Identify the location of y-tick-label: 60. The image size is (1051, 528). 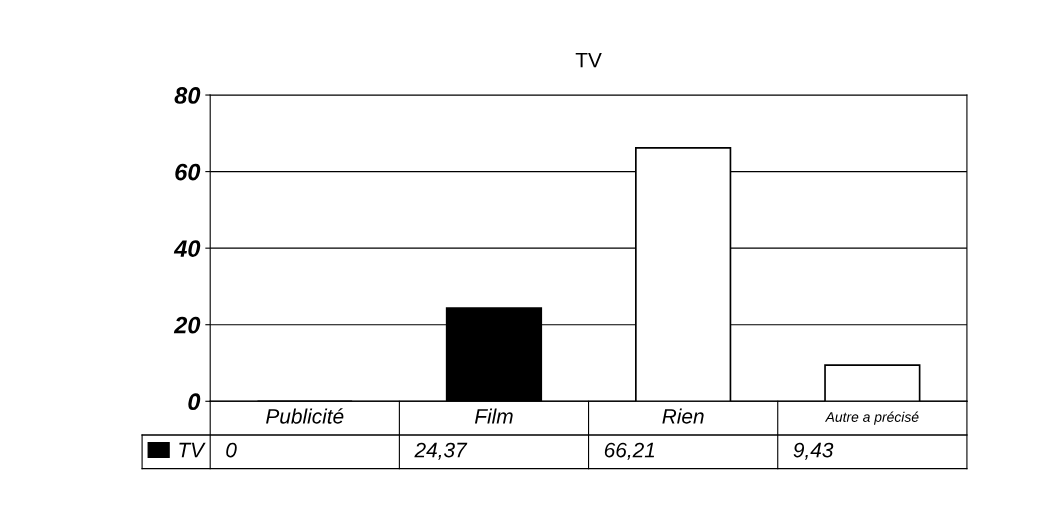
(188, 172).